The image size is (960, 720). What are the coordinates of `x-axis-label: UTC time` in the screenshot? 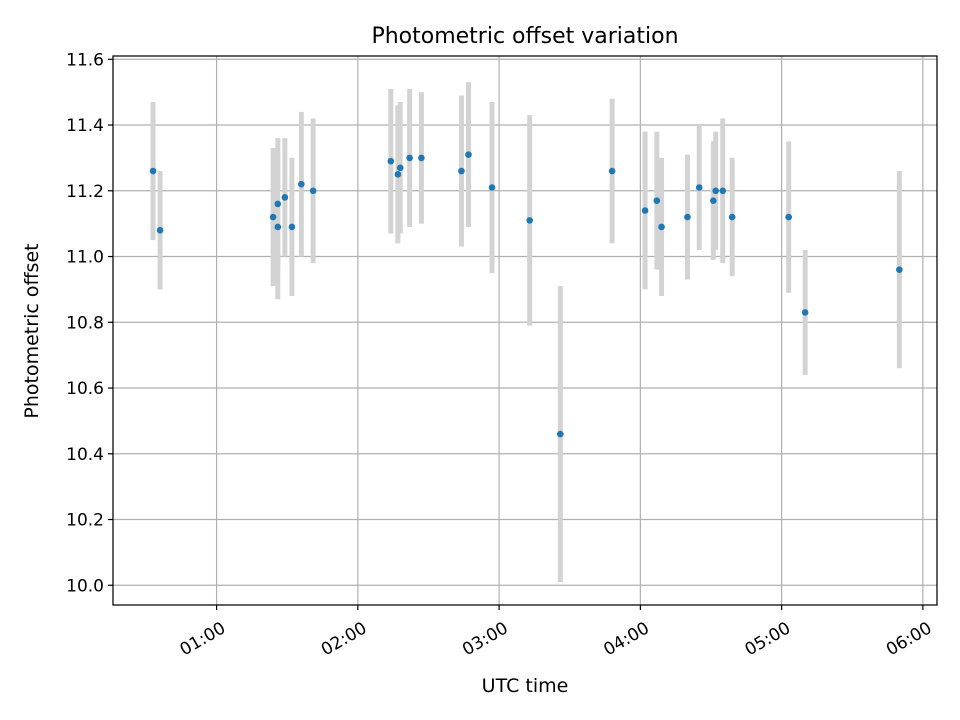 It's located at (525, 686).